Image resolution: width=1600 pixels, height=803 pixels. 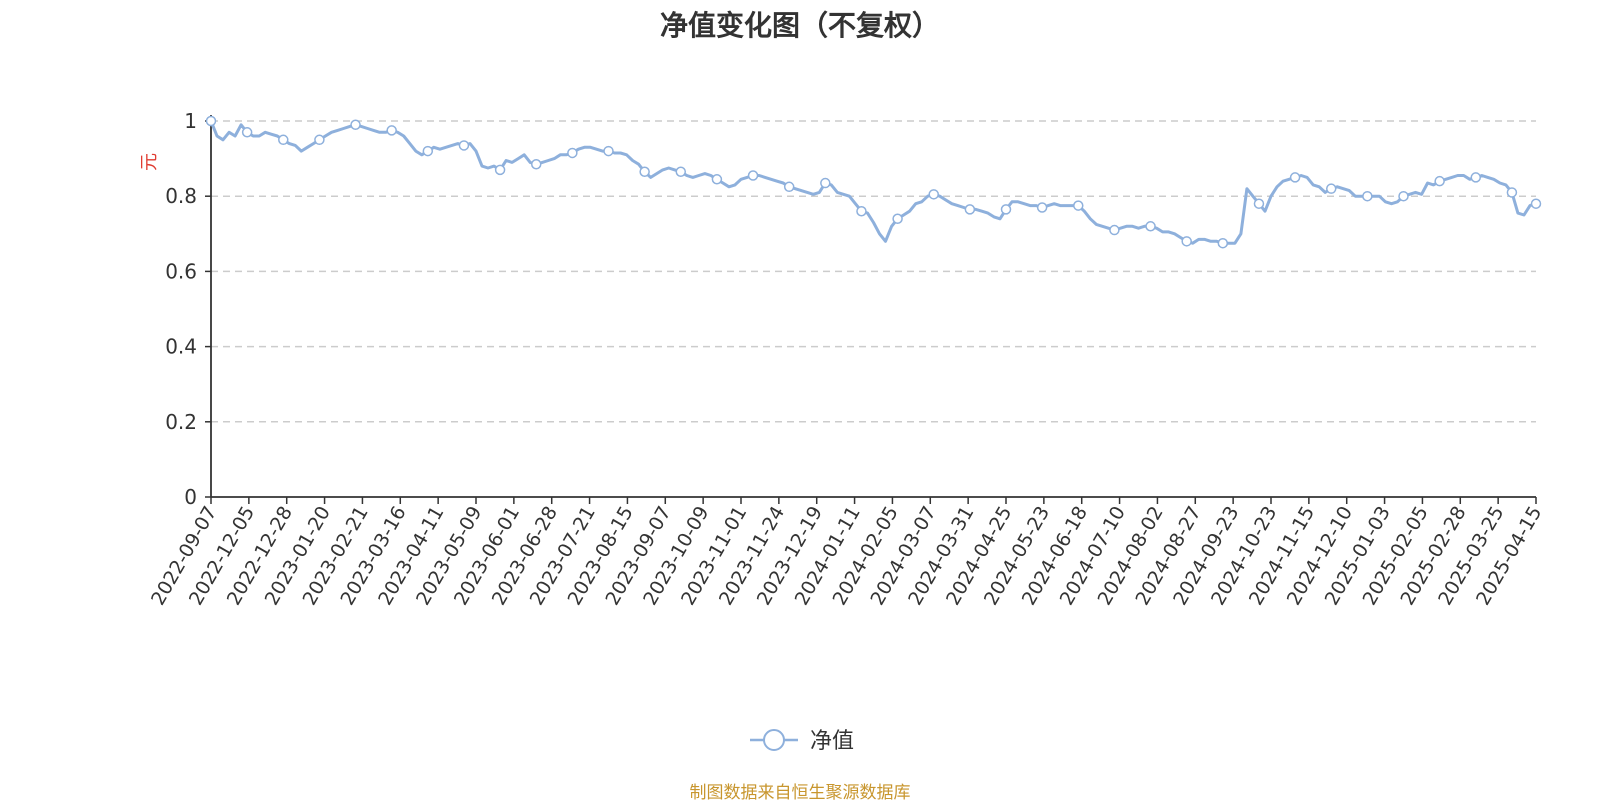 I want to click on series-layer, so click(x=873, y=182).